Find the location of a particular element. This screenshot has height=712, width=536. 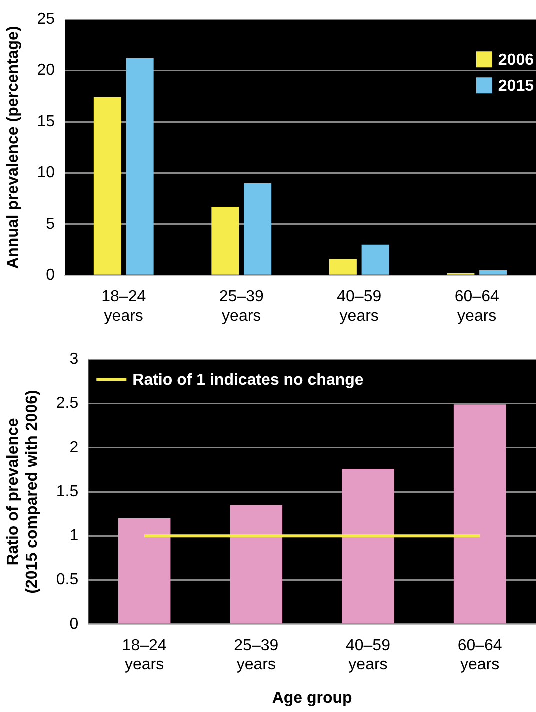

y-tick-label: 15 is located at coordinates (46, 121).